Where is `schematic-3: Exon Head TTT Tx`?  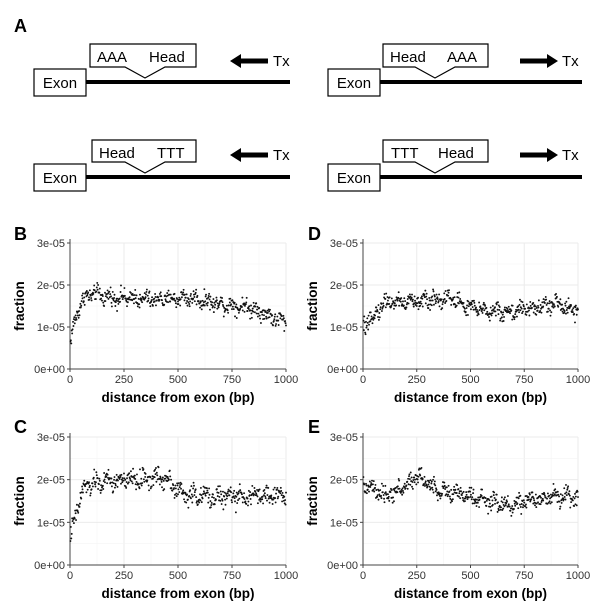
schematic-3: Exon Head TTT Tx is located at coordinates (161, 165).